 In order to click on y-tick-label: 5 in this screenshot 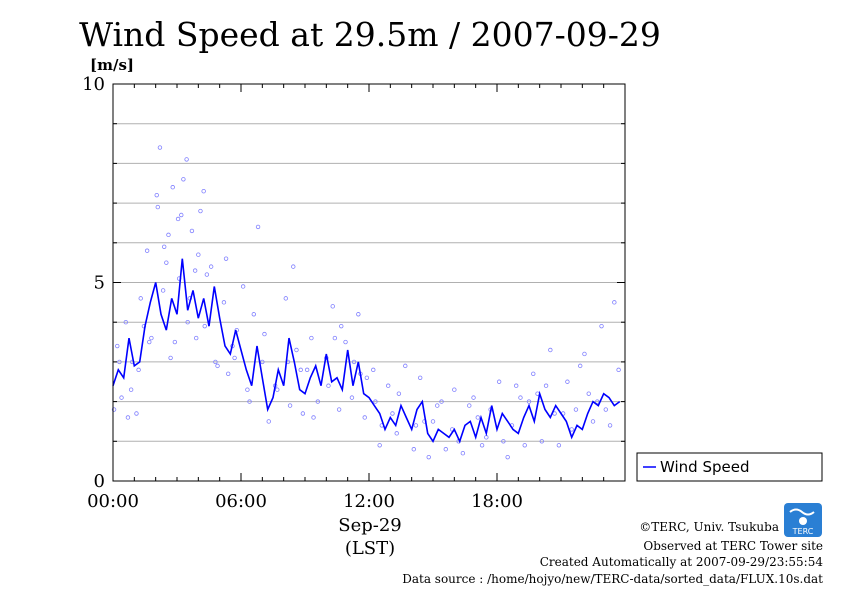, I will do `click(99, 283)`.